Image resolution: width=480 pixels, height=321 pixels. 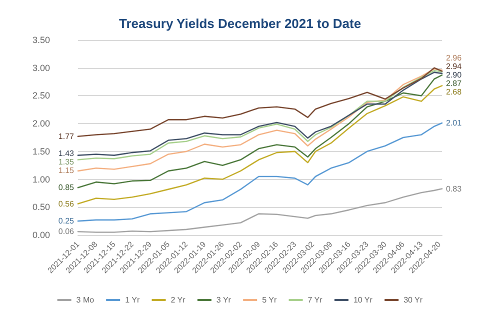 What do you see at coordinates (41, 67) in the screenshot?
I see `y-tick-label: 3.00` at bounding box center [41, 67].